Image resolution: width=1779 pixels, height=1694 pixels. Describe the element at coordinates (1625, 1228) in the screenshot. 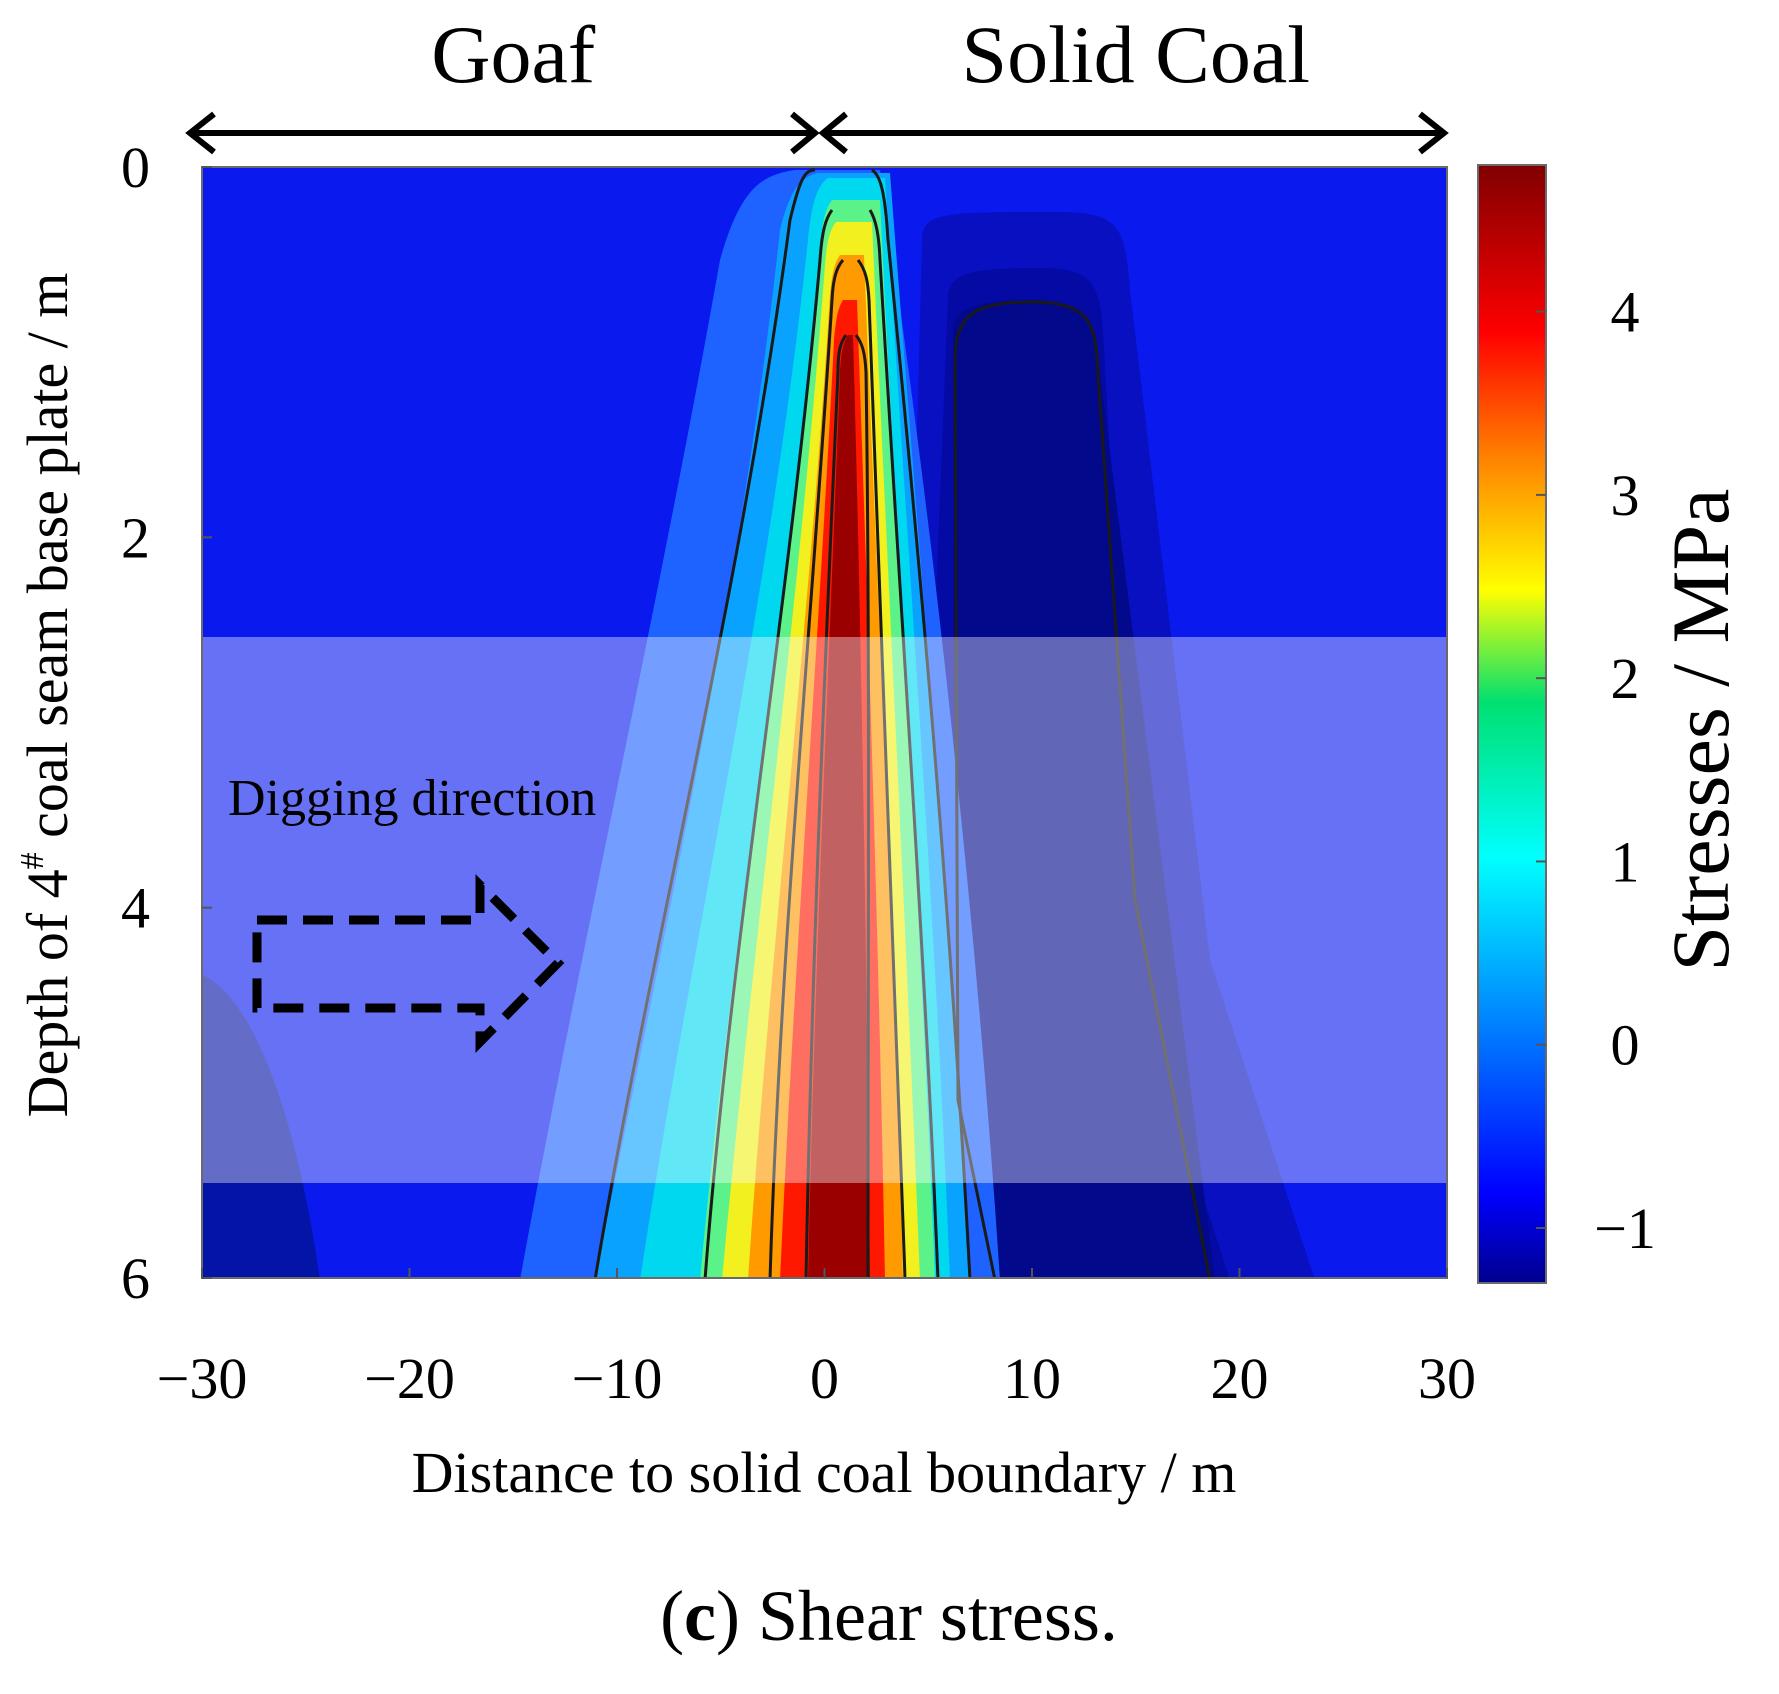

I see `colorbar-tick-label: −1` at that location.